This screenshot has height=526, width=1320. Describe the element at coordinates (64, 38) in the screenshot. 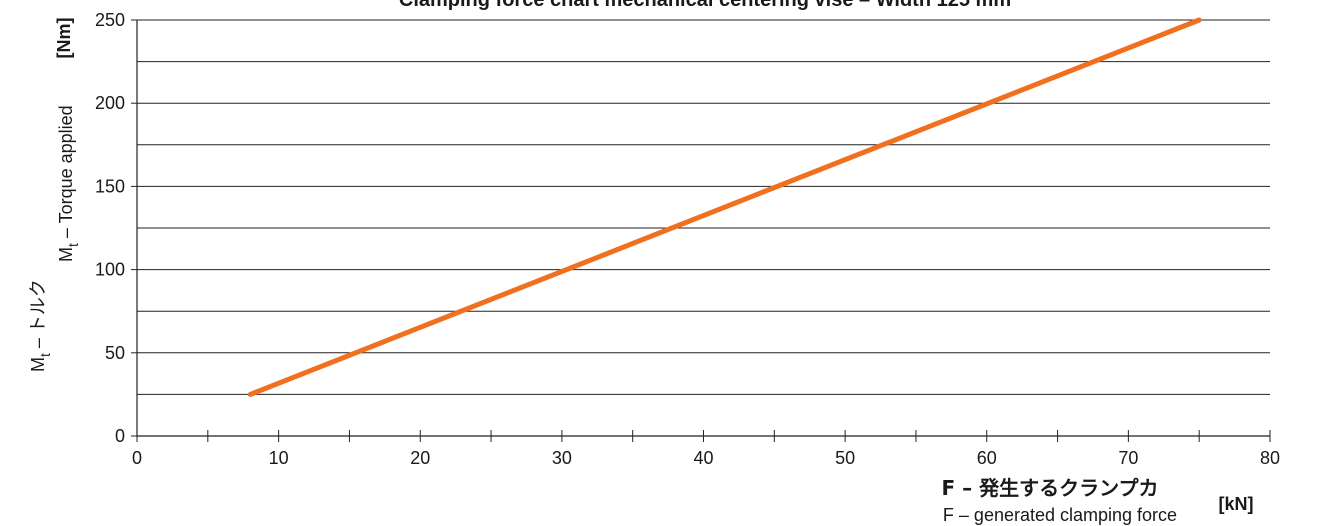

I see `y-axis-unit: [Nm]` at that location.